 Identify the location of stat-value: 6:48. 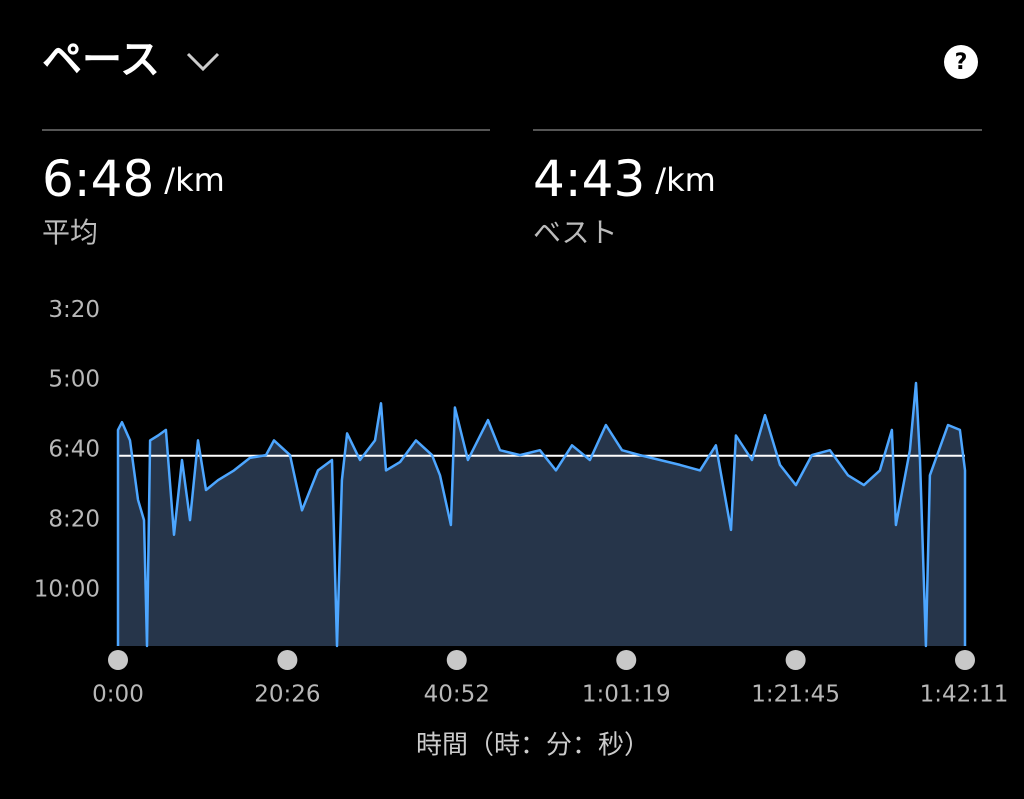
(98, 179).